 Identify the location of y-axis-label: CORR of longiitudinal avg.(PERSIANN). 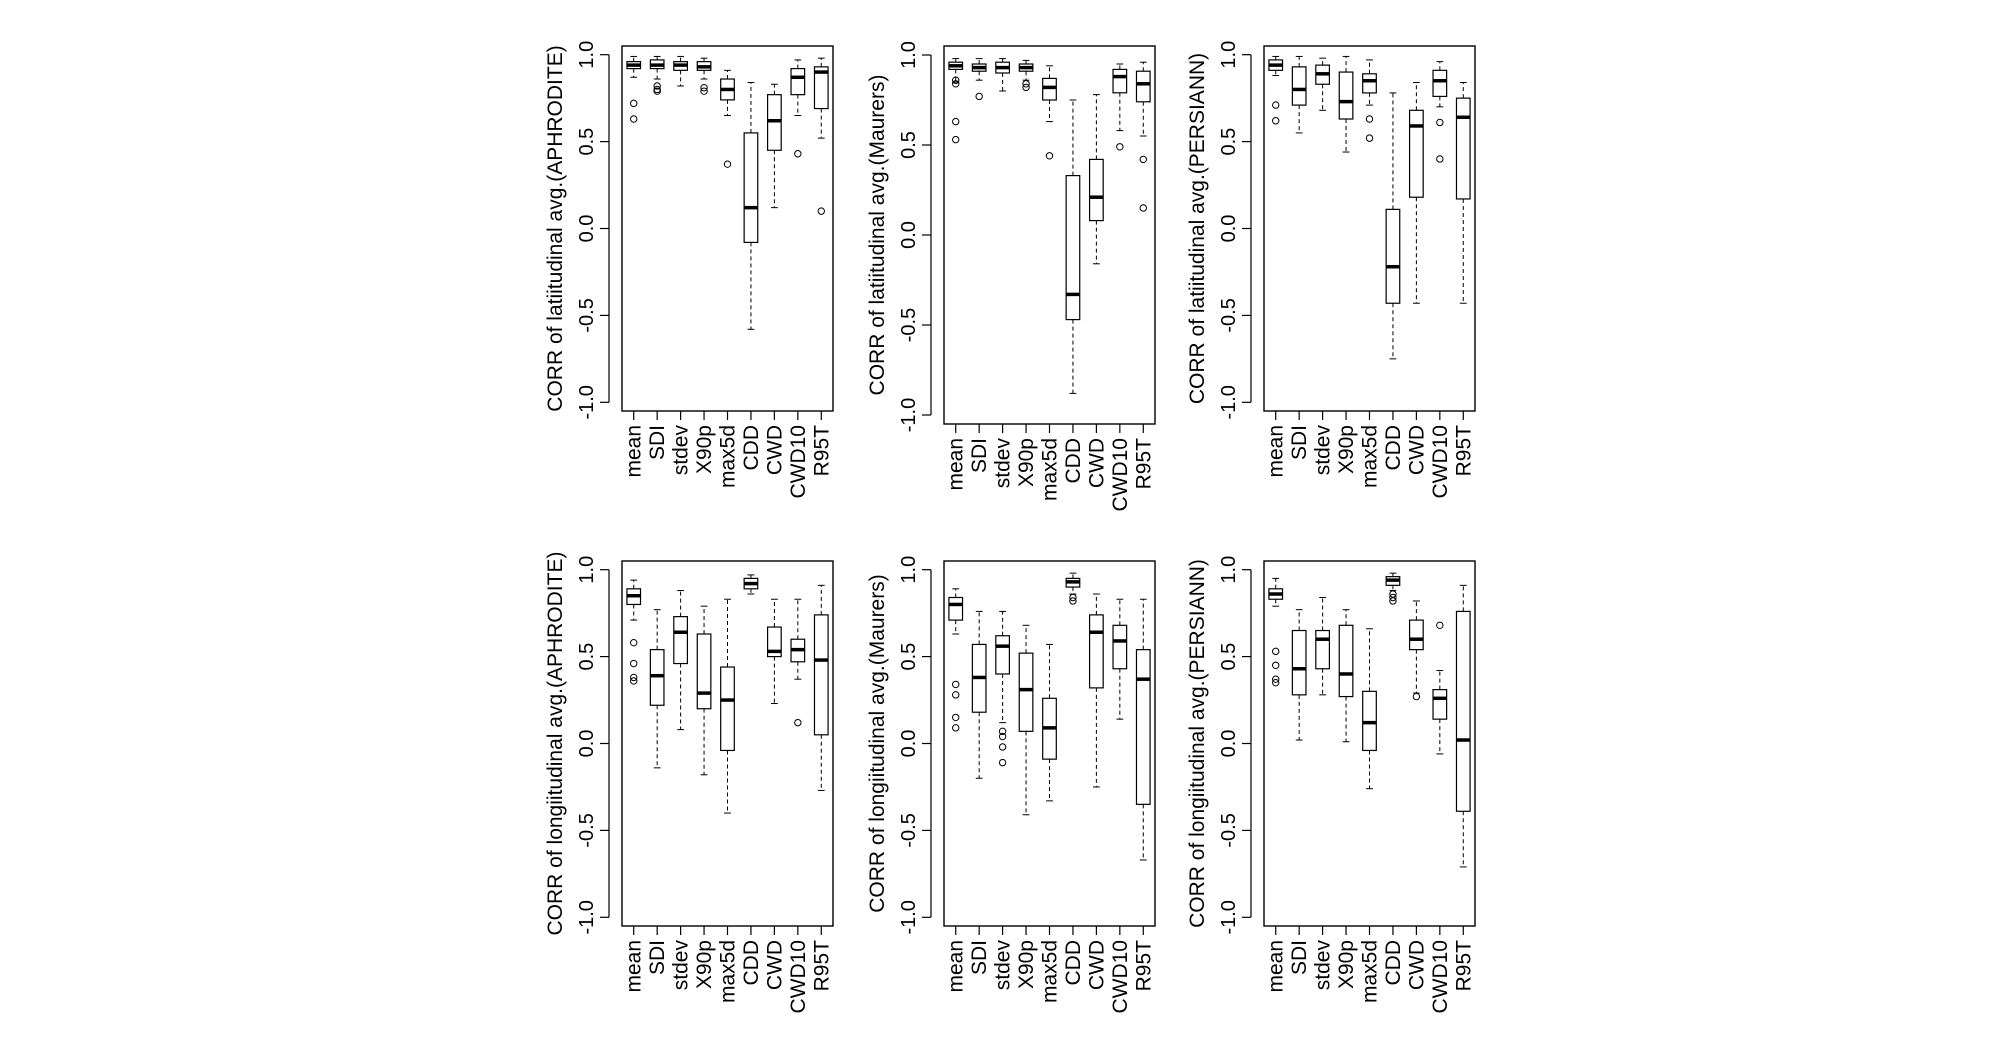
(1197, 743).